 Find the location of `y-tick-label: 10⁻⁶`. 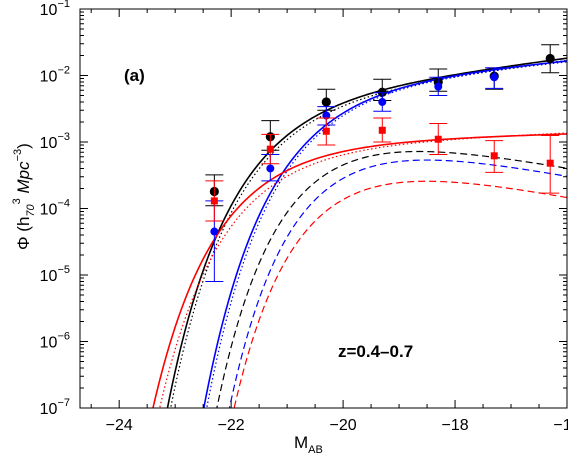

y-tick-label: 10⁻⁶ is located at coordinates (55, 341).